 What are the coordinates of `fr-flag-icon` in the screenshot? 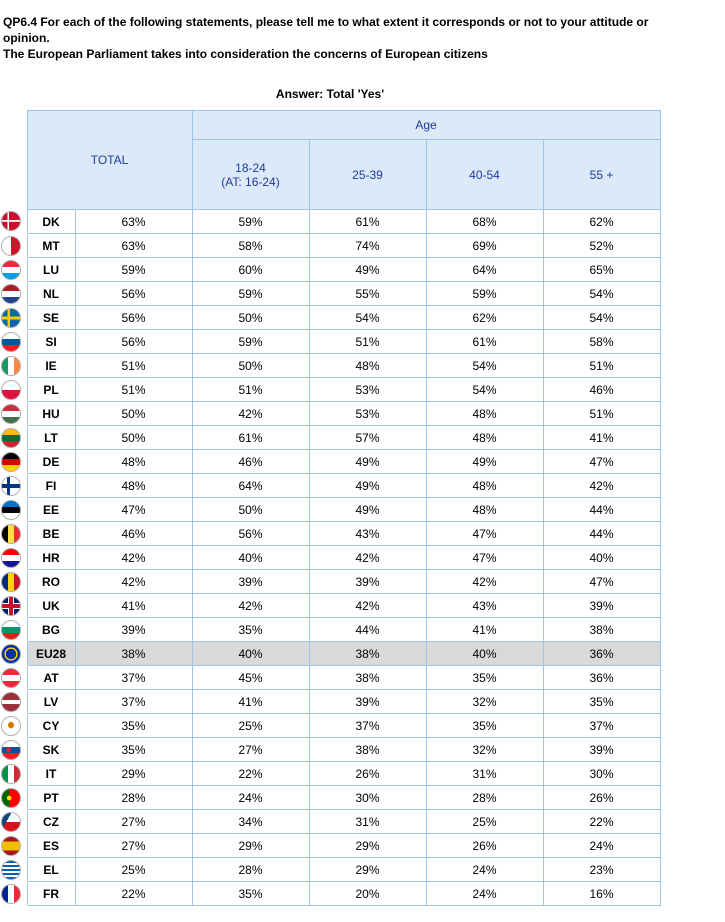 It's located at (11, 893).